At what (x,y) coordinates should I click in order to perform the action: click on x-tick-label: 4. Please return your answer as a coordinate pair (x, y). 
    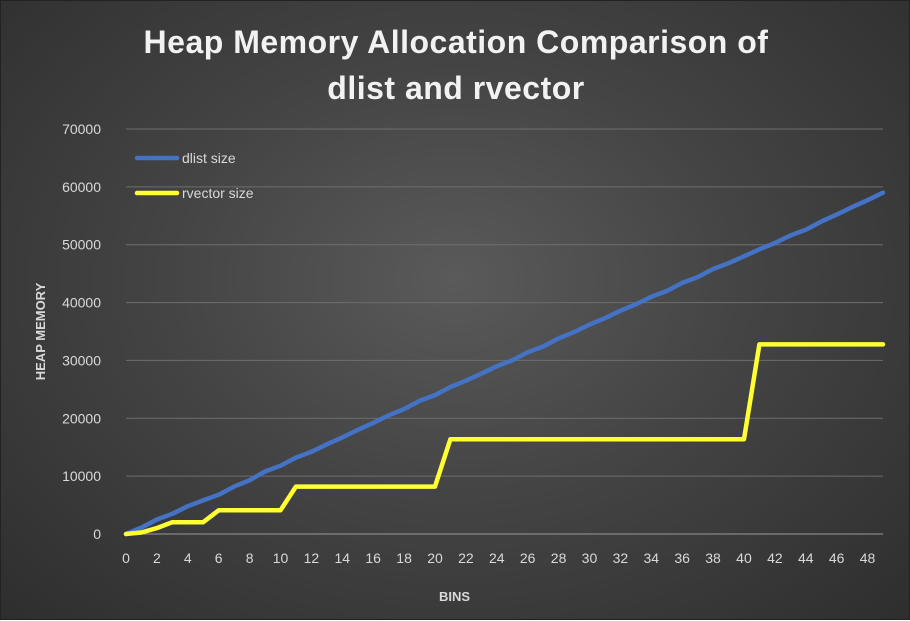
    Looking at the image, I should click on (188, 558).